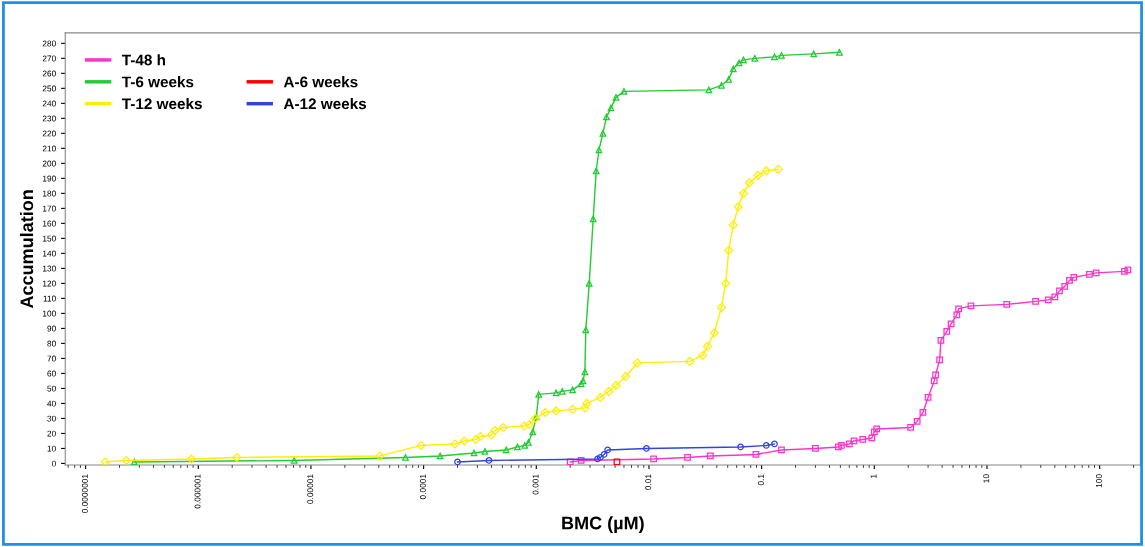 The height and width of the screenshot is (547, 1145). What do you see at coordinates (49, 283) in the screenshot?
I see `y-tick-label: 120` at bounding box center [49, 283].